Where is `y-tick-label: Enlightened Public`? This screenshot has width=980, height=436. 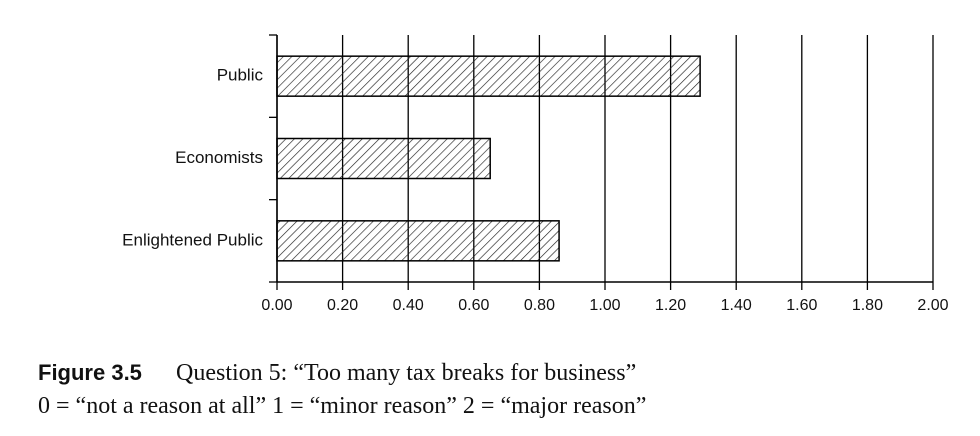 y-tick-label: Enlightened Public is located at coordinates (192, 239).